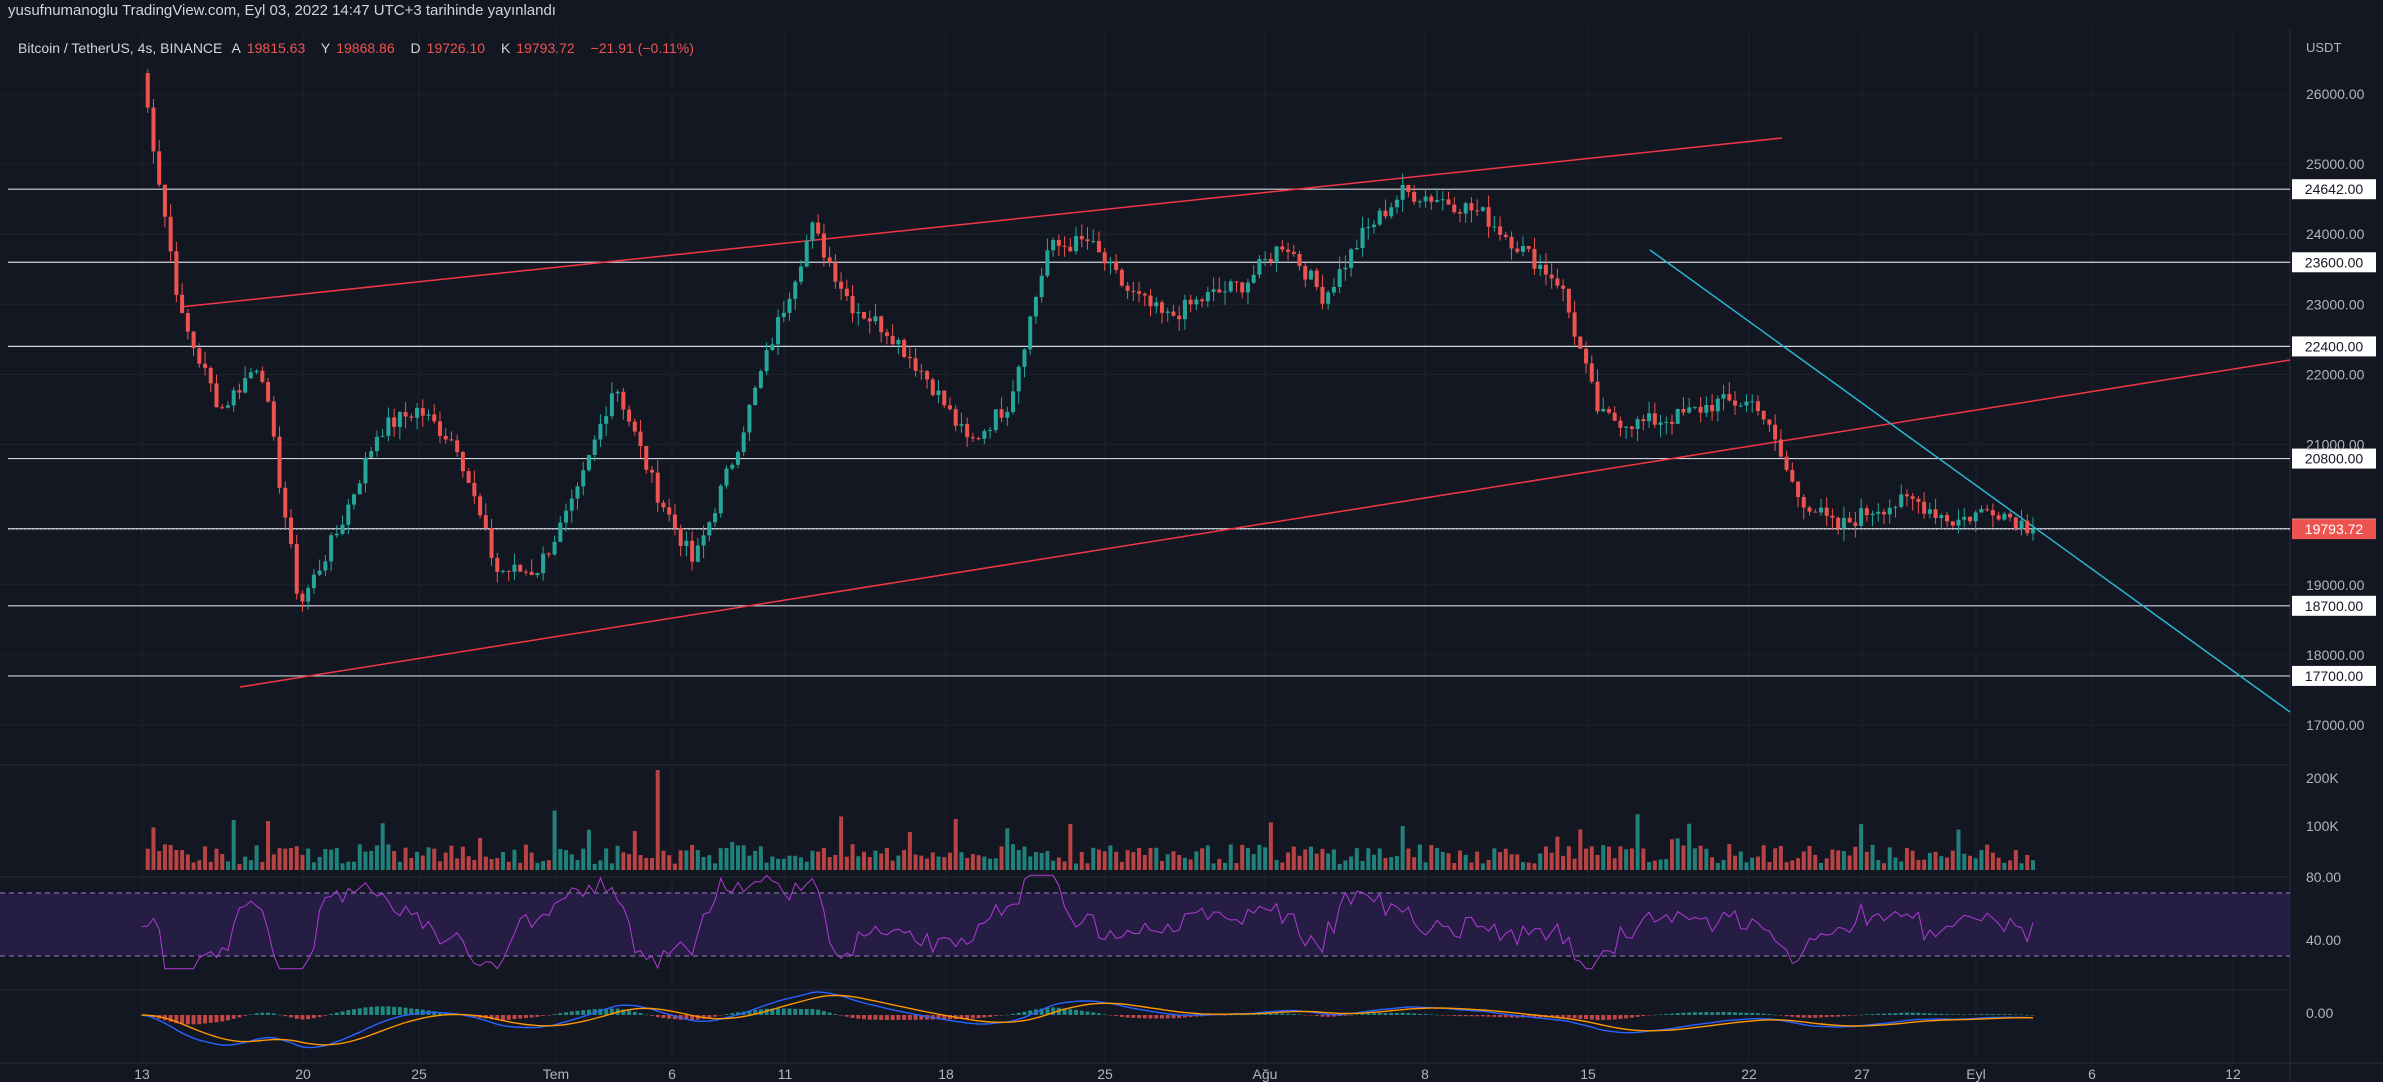 Image resolution: width=2383 pixels, height=1082 pixels. What do you see at coordinates (1105, 1074) in the screenshot?
I see `time-label: 25` at bounding box center [1105, 1074].